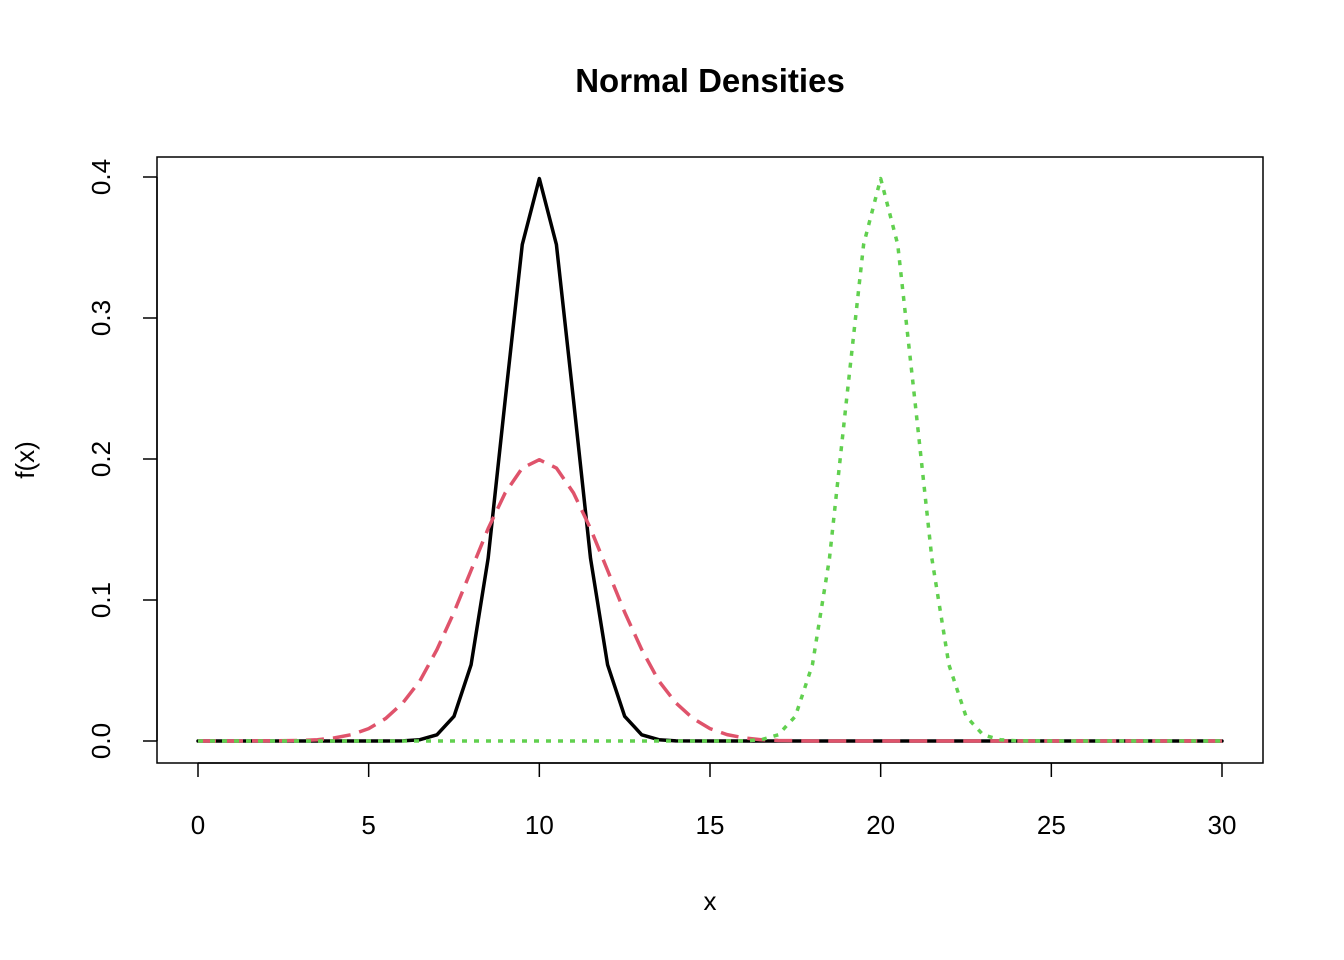  Describe the element at coordinates (101, 600) in the screenshot. I see `y-tick-label: 0.1` at that location.